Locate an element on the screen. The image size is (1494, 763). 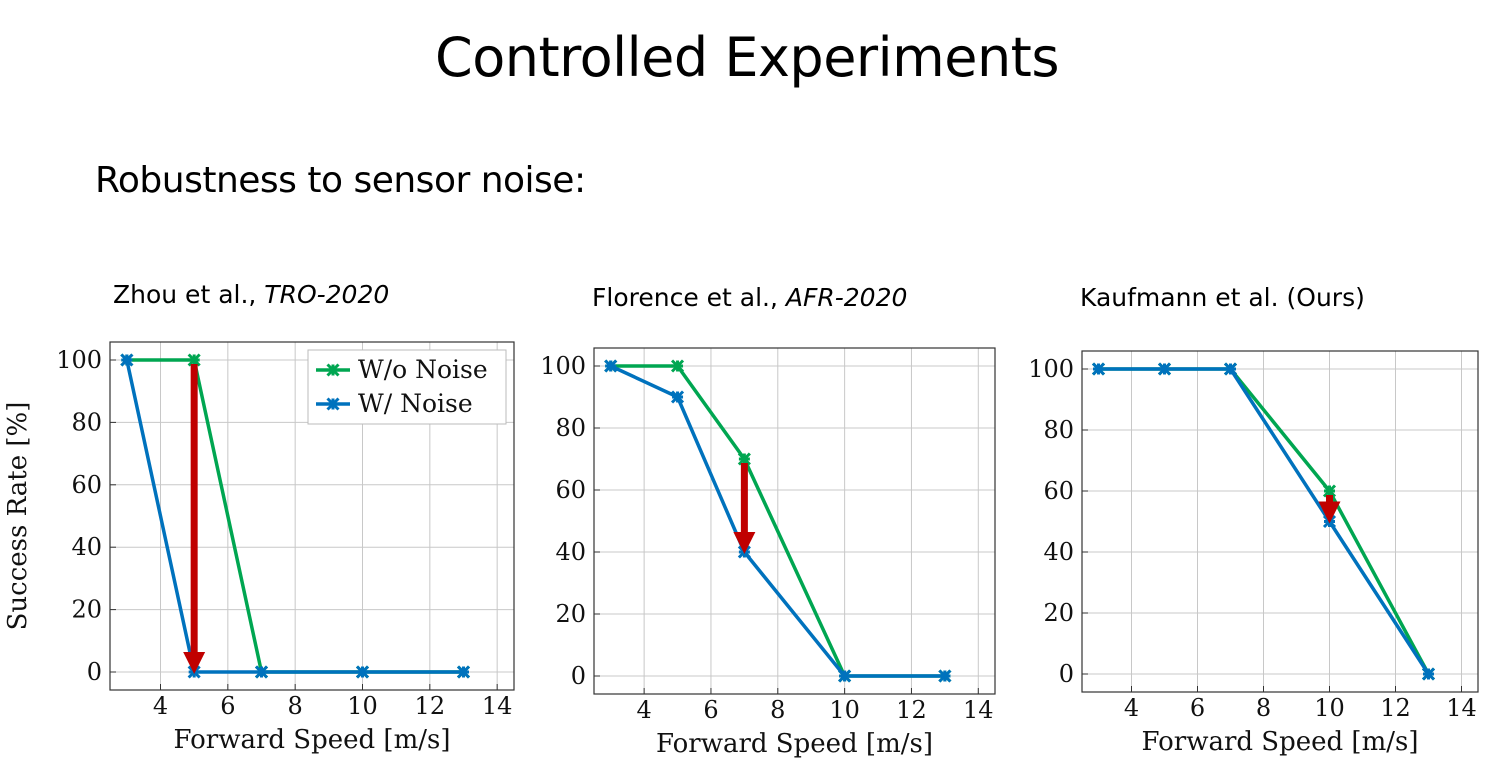
slide-subtitle: Robustness to sensor noise: is located at coordinates (340, 180).